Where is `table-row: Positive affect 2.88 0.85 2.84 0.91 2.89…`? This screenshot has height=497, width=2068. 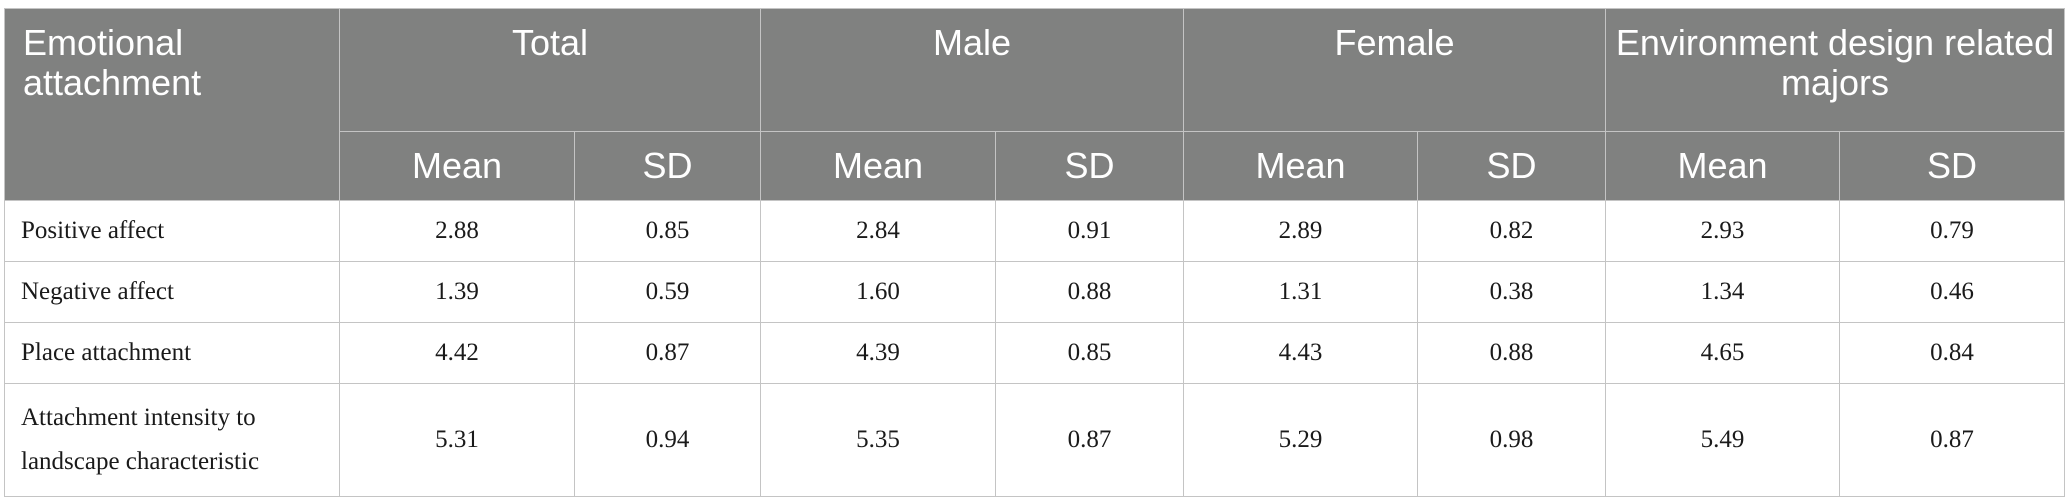 table-row: Positive affect 2.88 0.85 2.84 0.91 2.89… is located at coordinates (1035, 231).